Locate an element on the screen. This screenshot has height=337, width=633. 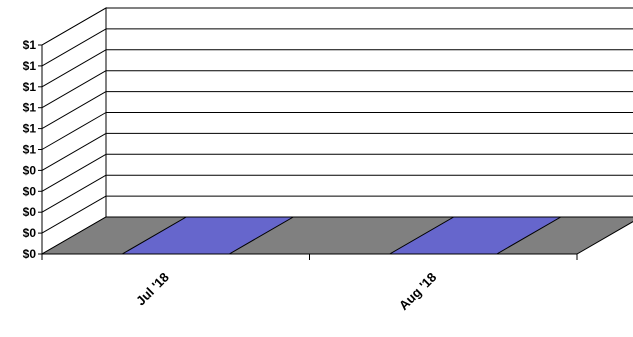
x-tick-label: Aug '18 is located at coordinates (417, 291).